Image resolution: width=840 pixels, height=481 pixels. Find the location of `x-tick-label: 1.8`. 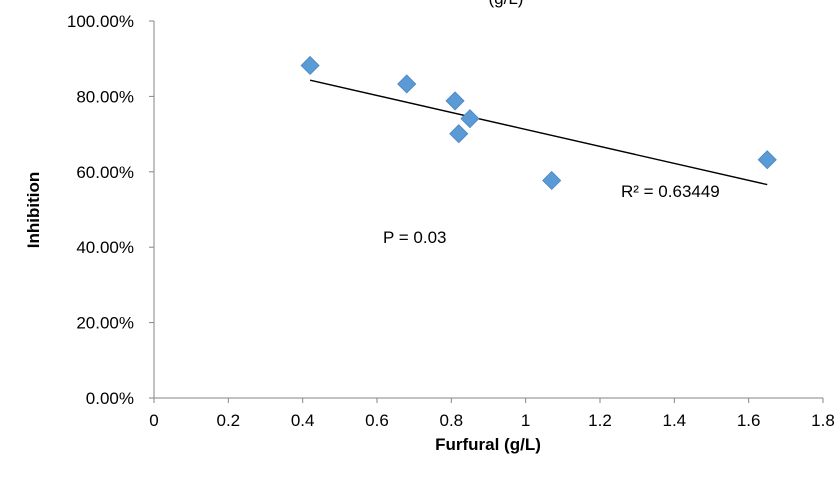

x-tick-label: 1.8 is located at coordinates (823, 420).